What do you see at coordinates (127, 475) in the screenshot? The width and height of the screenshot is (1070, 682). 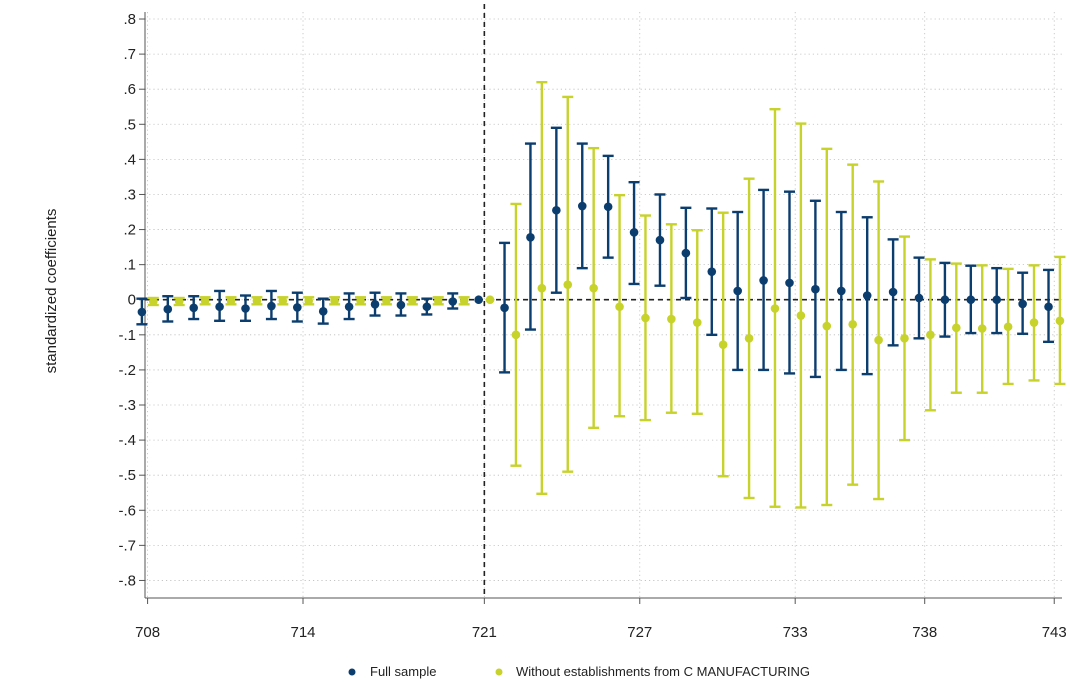 I see `y-tick-label: -.5` at bounding box center [127, 475].